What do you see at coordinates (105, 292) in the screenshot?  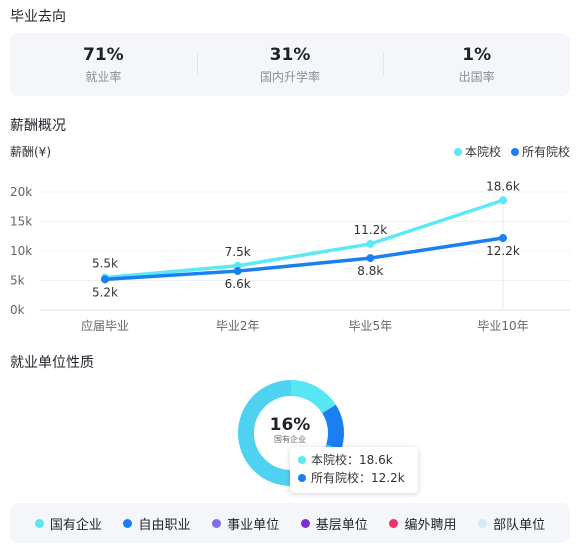 I see `data-label: 5.2k` at bounding box center [105, 292].